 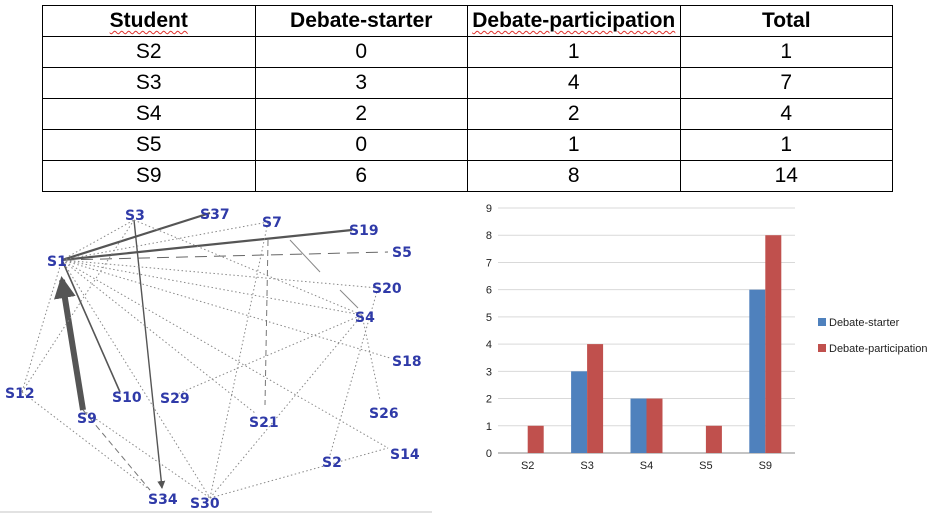 I want to click on node-label: S30, so click(x=205, y=504).